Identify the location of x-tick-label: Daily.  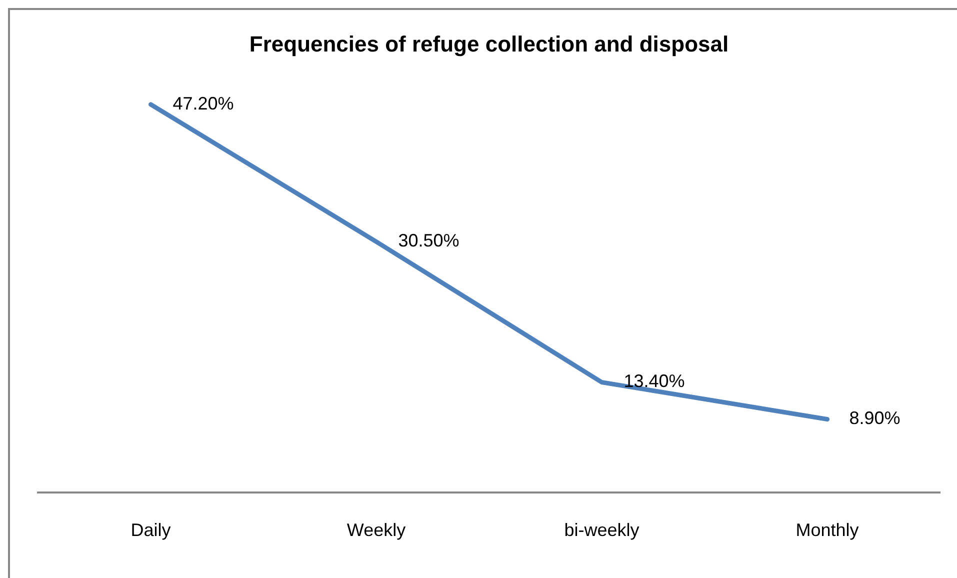
(150, 530).